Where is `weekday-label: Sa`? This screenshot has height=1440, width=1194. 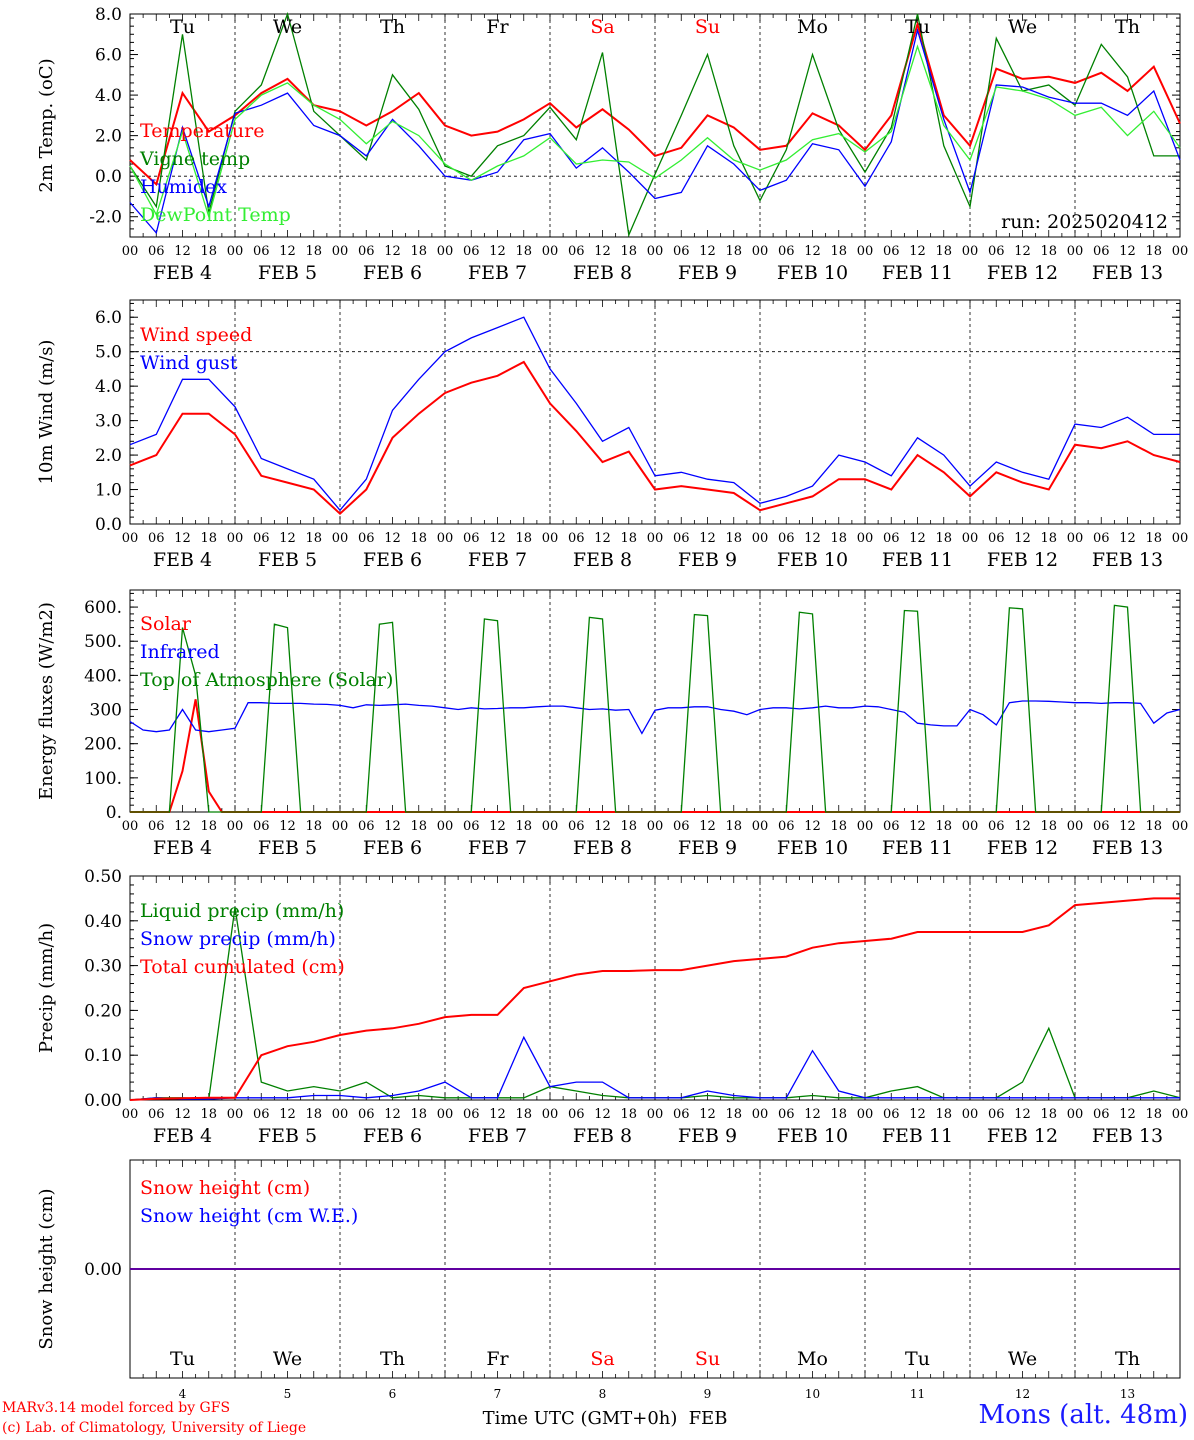
weekday-label: Sa is located at coordinates (602, 27).